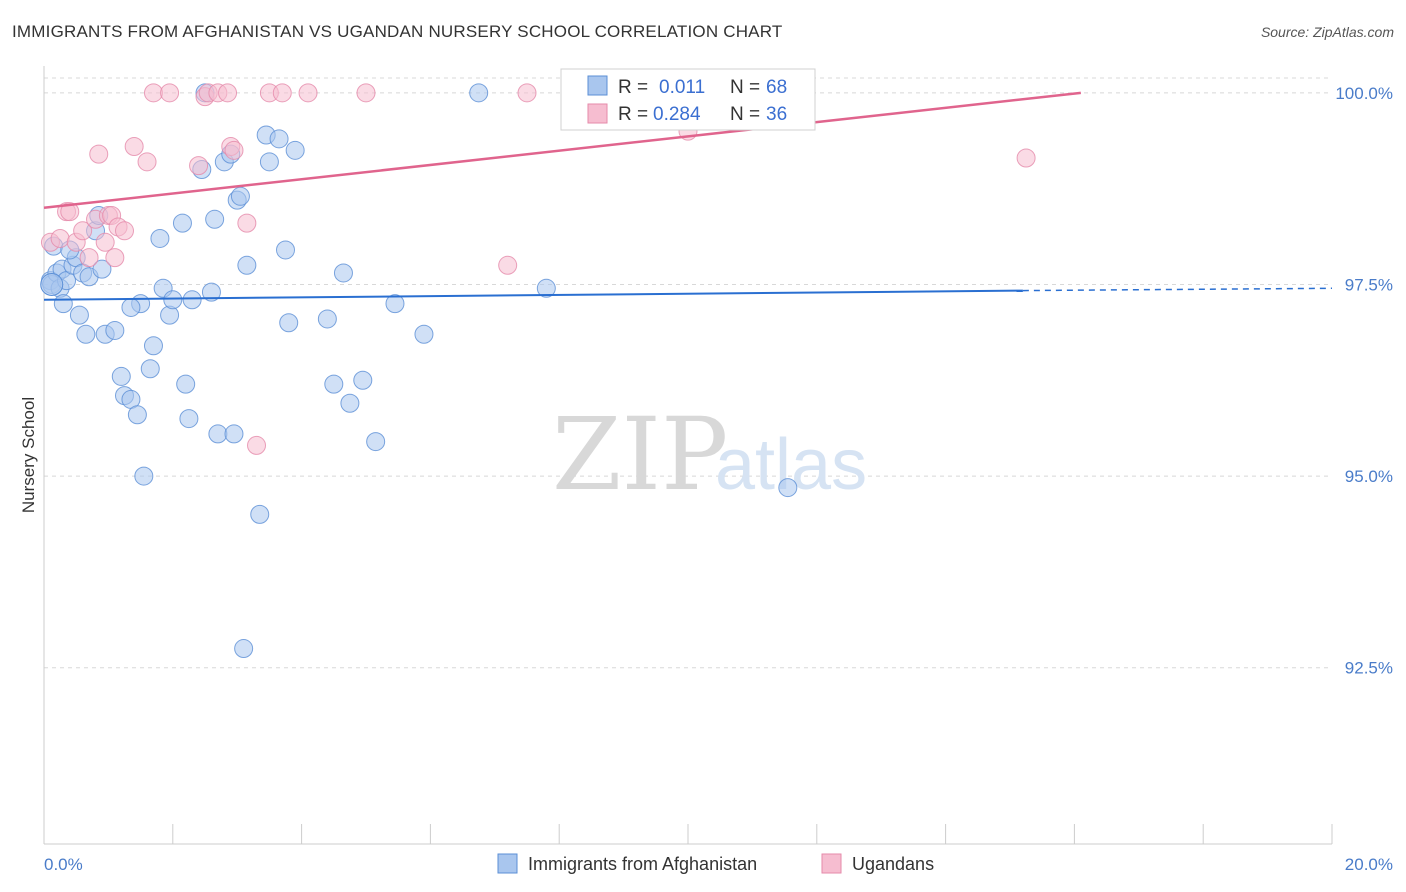  Describe the element at coordinates (776, 114) in the screenshot. I see `legend-n-value-2: 36` at that location.